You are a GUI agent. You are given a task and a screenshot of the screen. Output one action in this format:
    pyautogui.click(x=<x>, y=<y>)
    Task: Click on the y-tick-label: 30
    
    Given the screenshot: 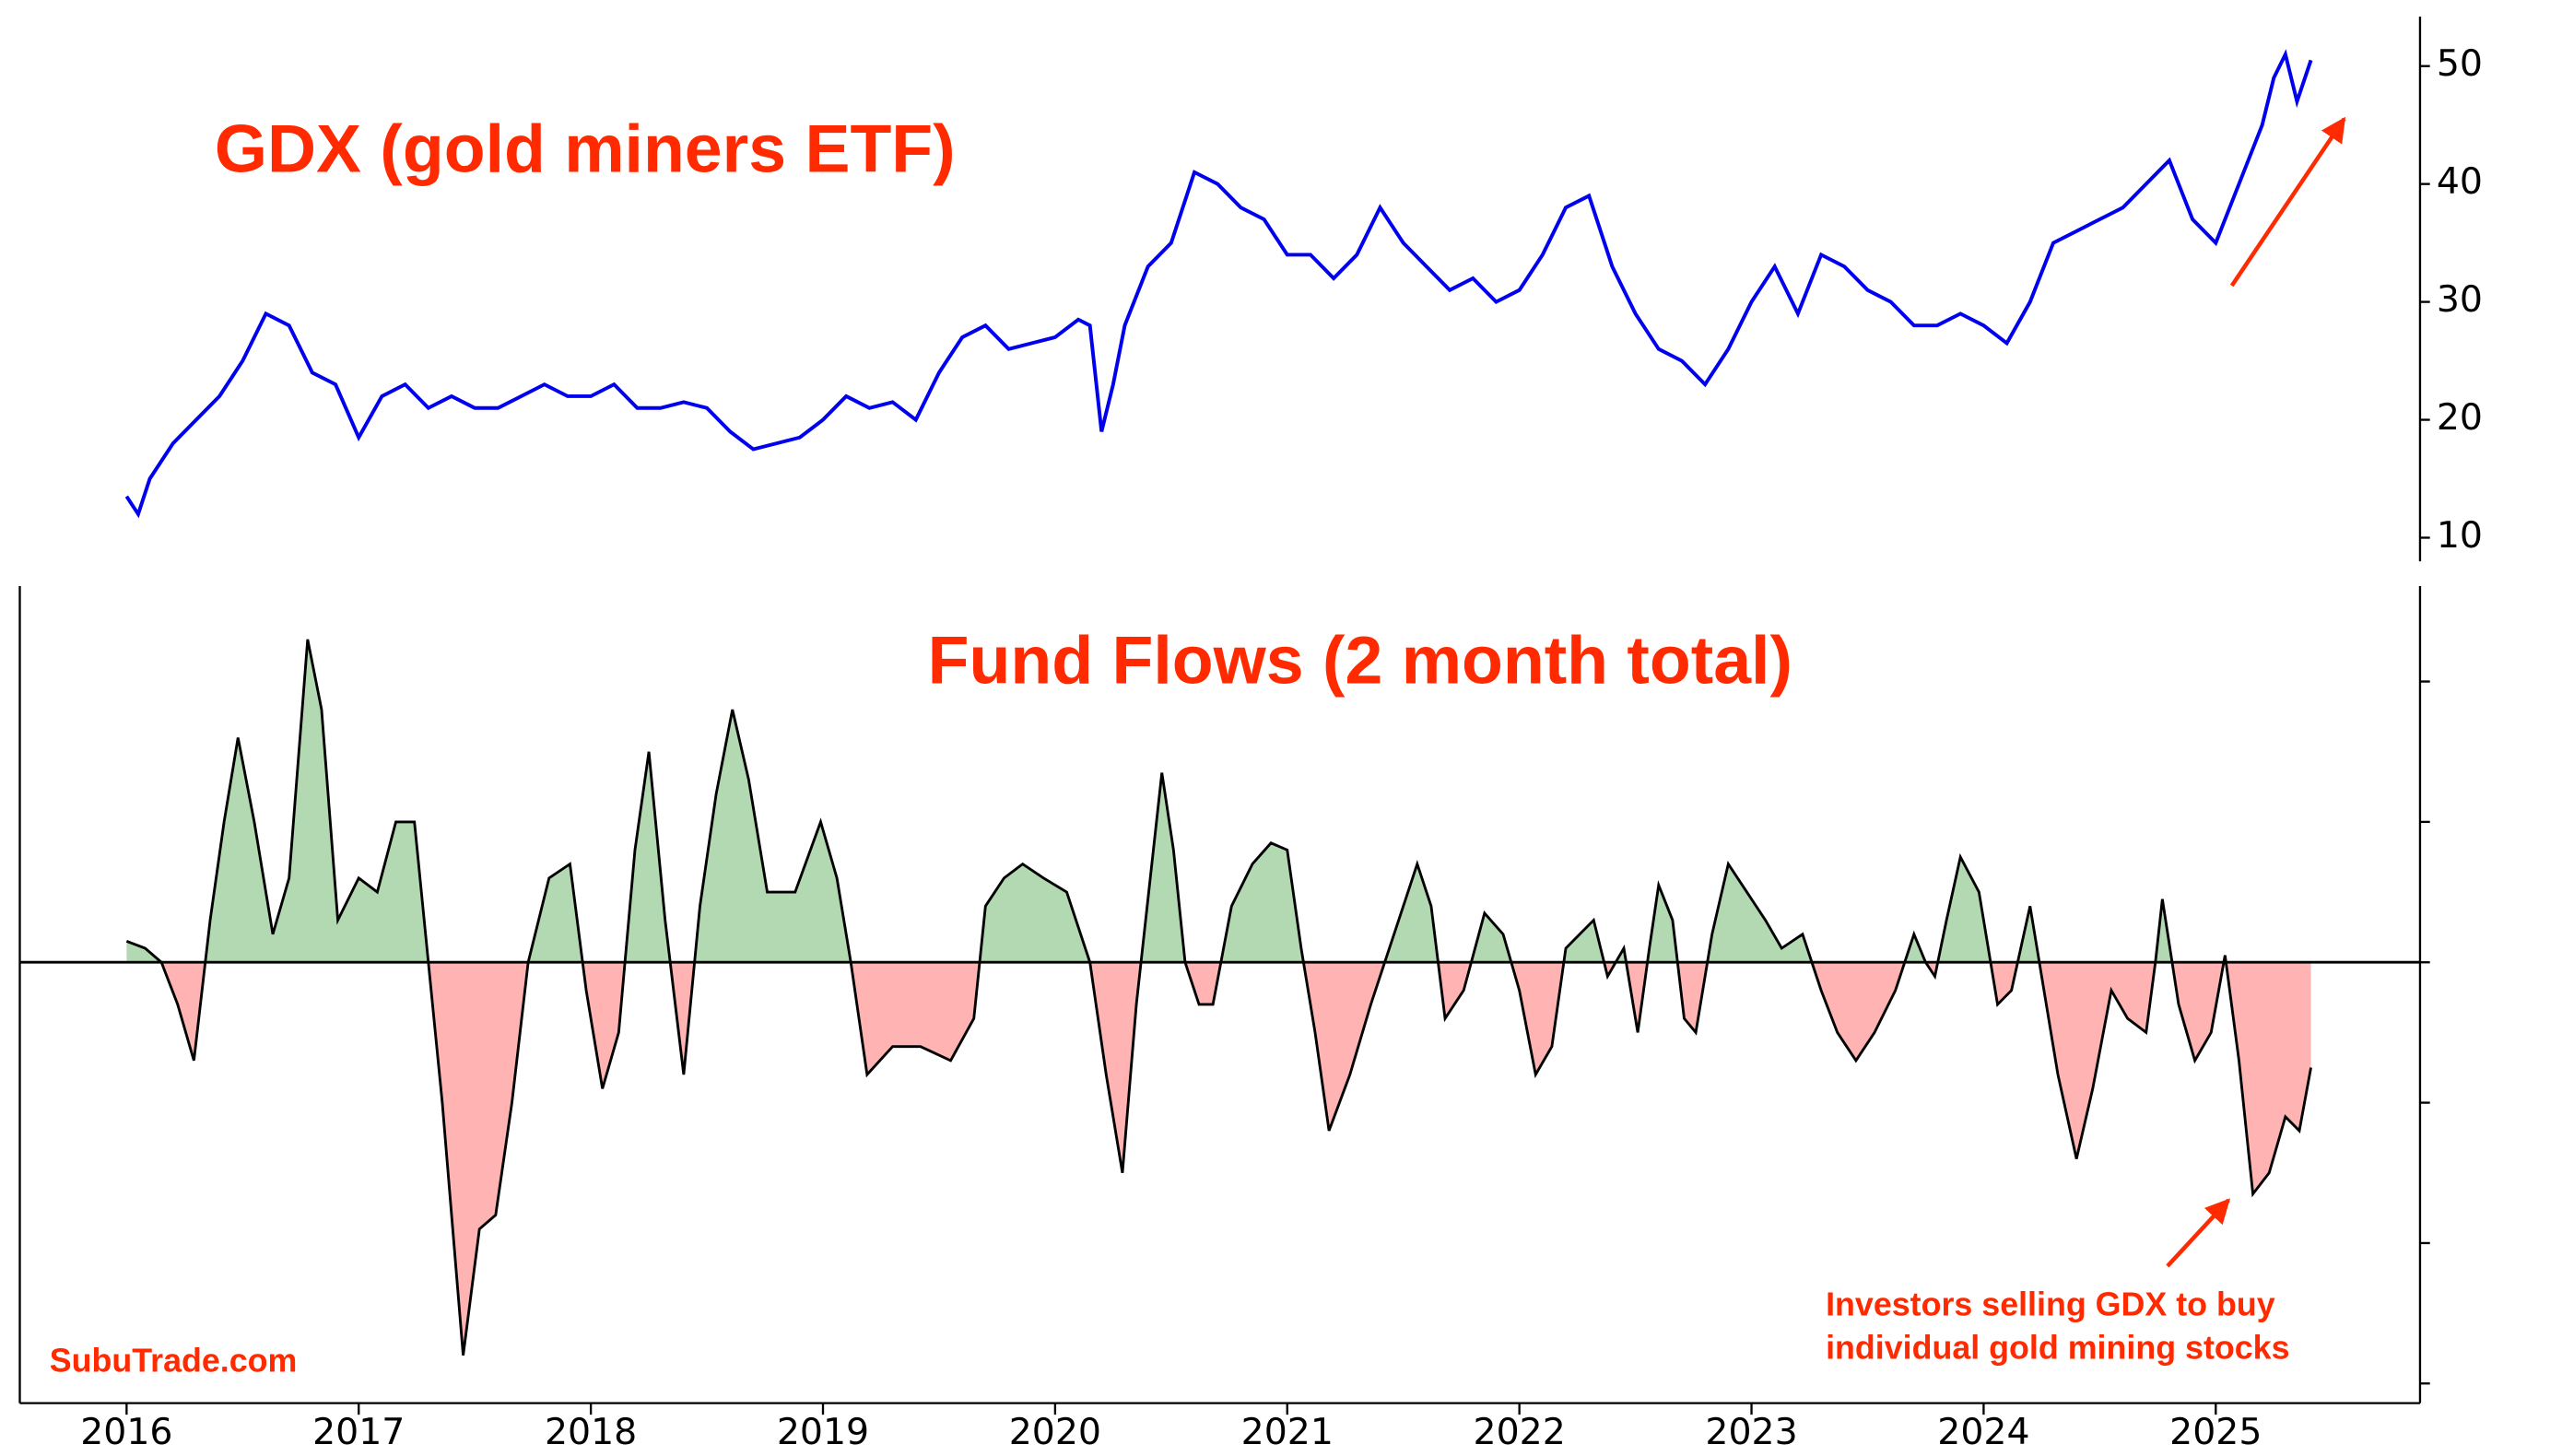 What is the action you would take?
    pyautogui.click(x=2460, y=299)
    